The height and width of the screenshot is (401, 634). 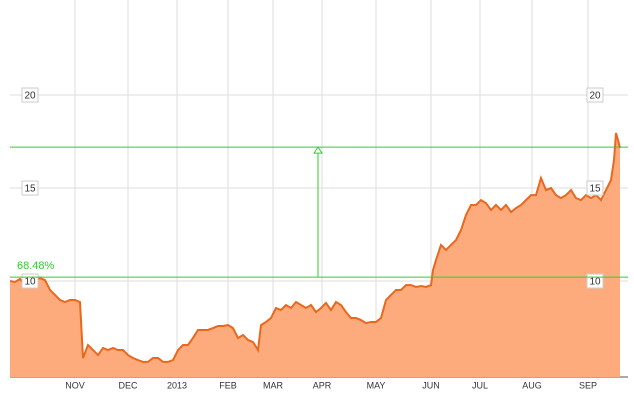 What do you see at coordinates (273, 385) in the screenshot?
I see `x-tick-label: MAR` at bounding box center [273, 385].